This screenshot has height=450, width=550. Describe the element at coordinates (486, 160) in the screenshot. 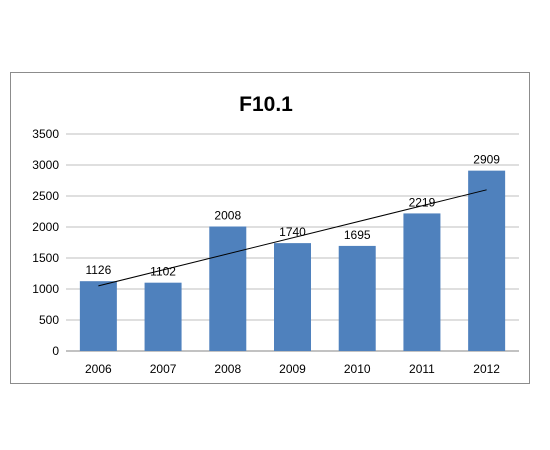

I see `data-label: 2909` at that location.